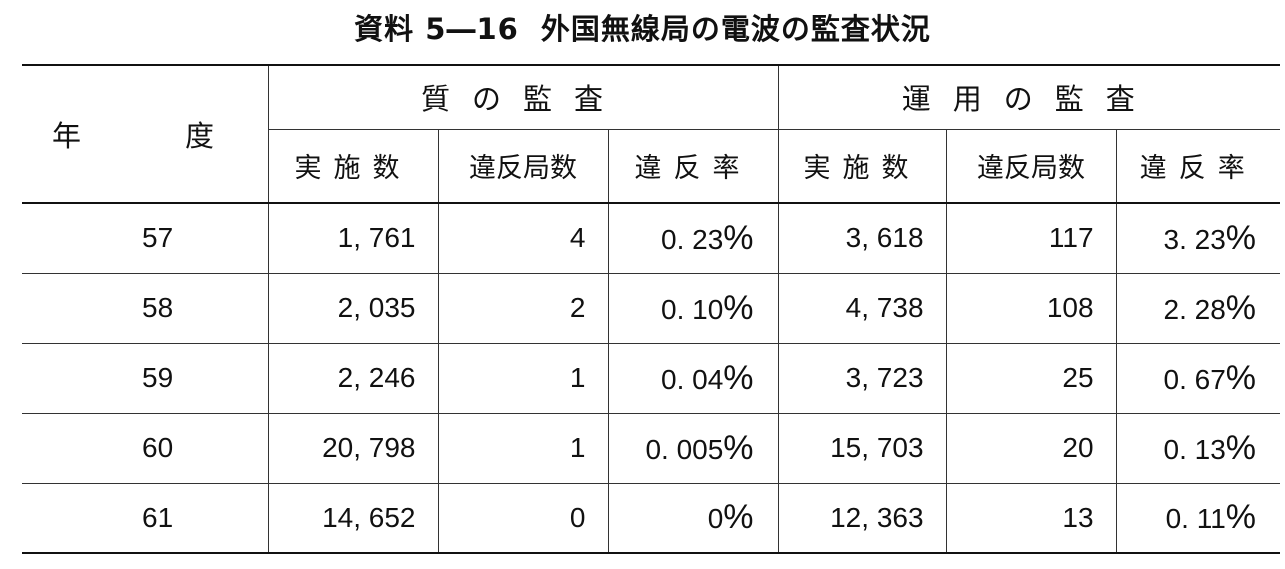  What do you see at coordinates (1194, 309) in the screenshot?
I see `rate-value: 2. 28` at bounding box center [1194, 309].